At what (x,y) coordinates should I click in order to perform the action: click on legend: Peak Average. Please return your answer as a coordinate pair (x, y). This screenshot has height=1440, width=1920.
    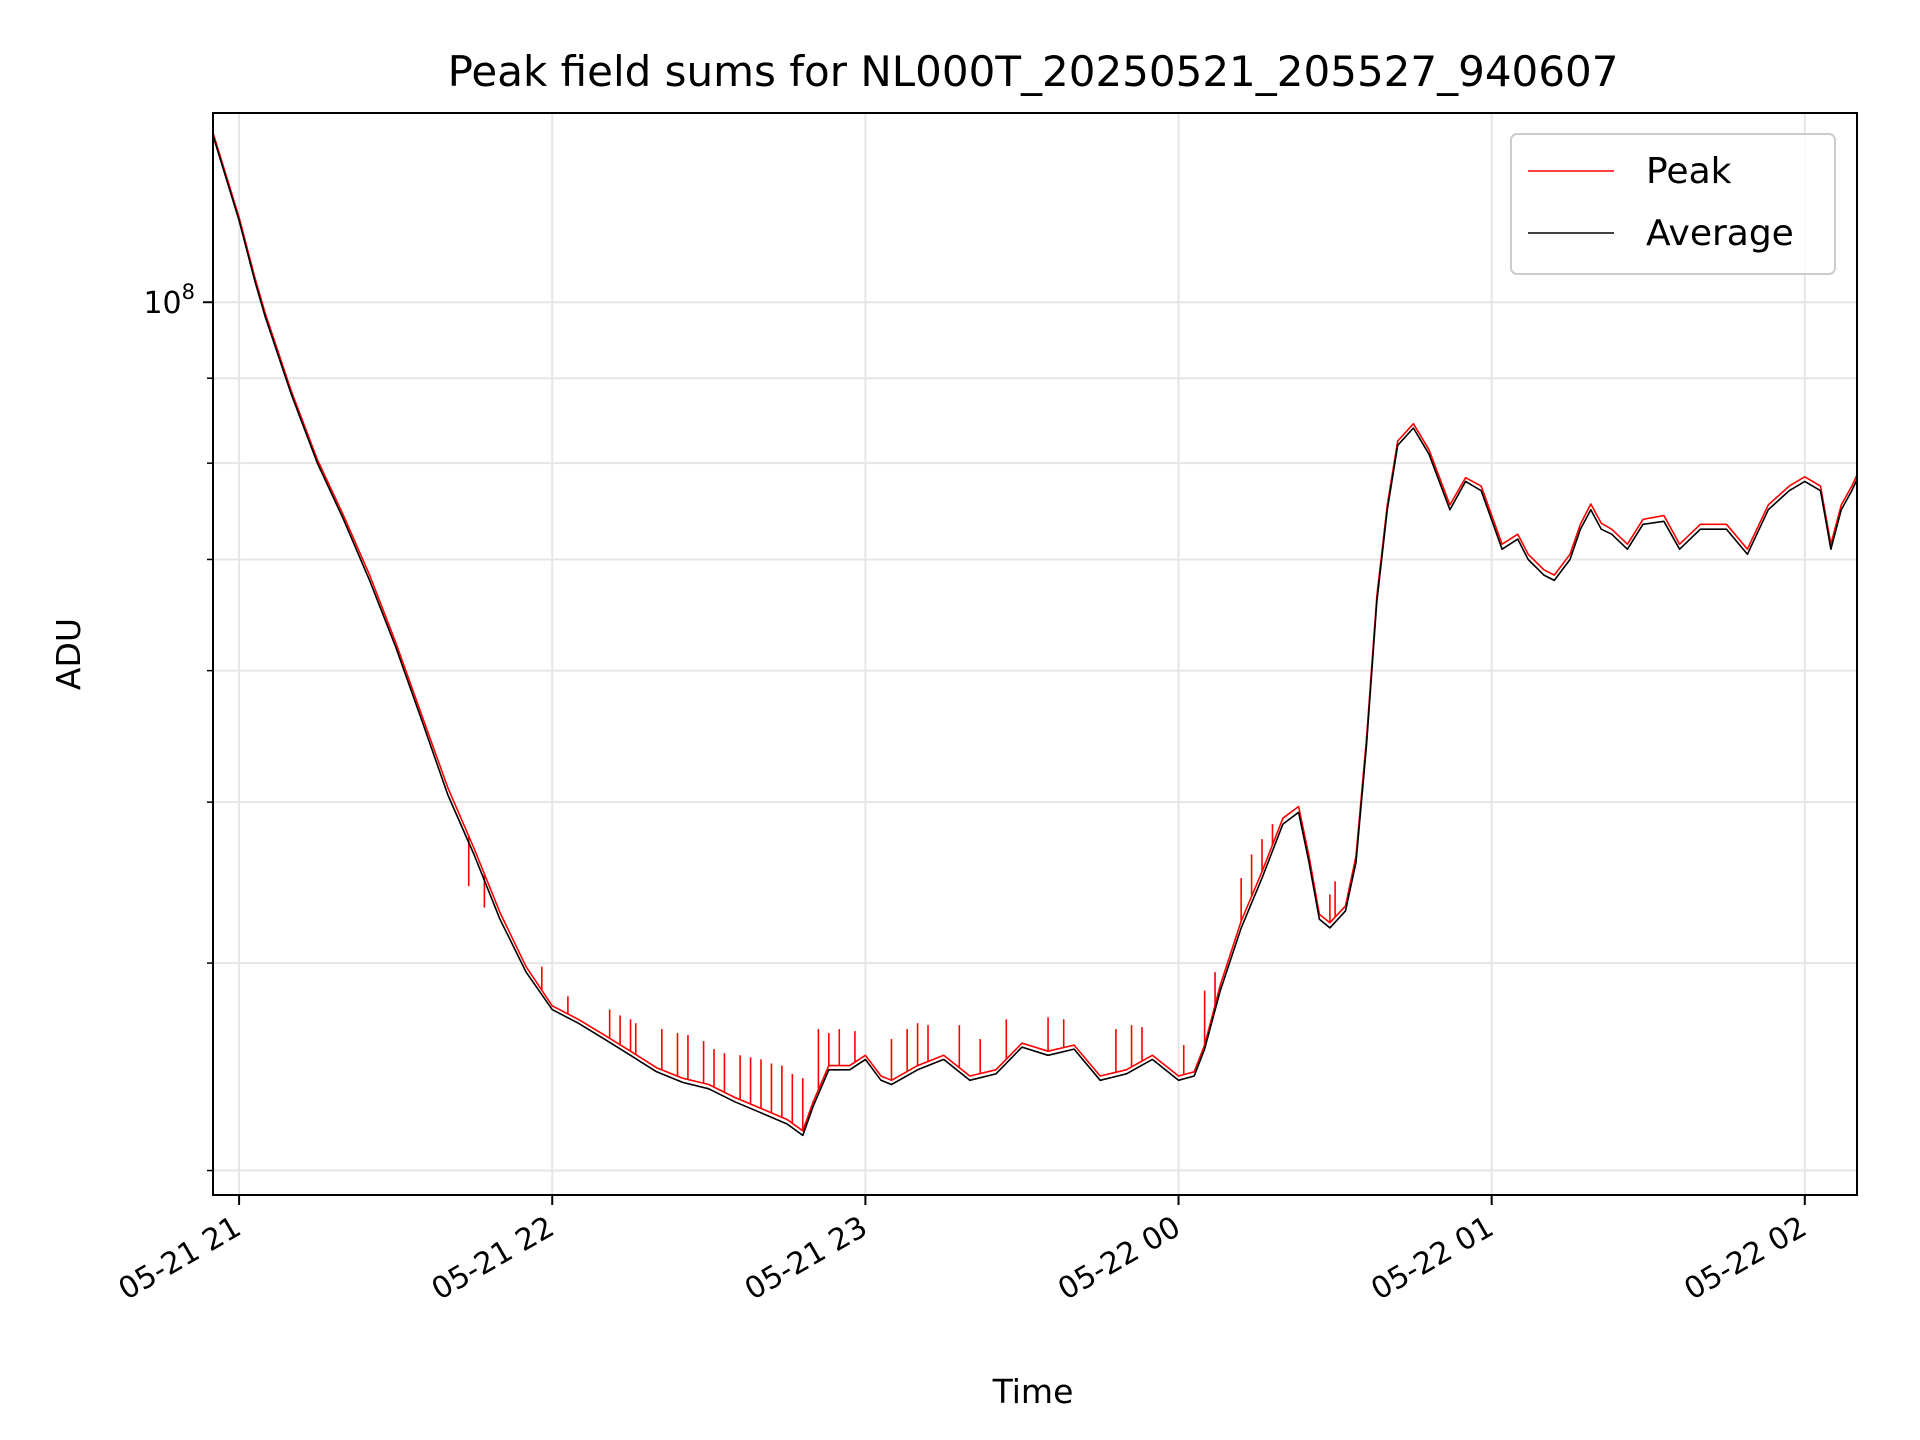
    Looking at the image, I should click on (1673, 204).